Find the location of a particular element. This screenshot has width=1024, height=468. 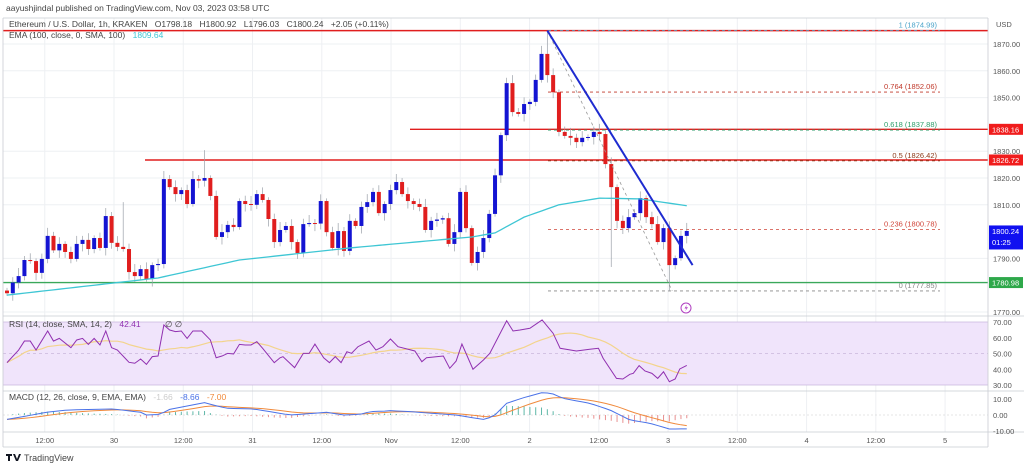

price-tag-label: 1838.16 is located at coordinates (1005, 129).